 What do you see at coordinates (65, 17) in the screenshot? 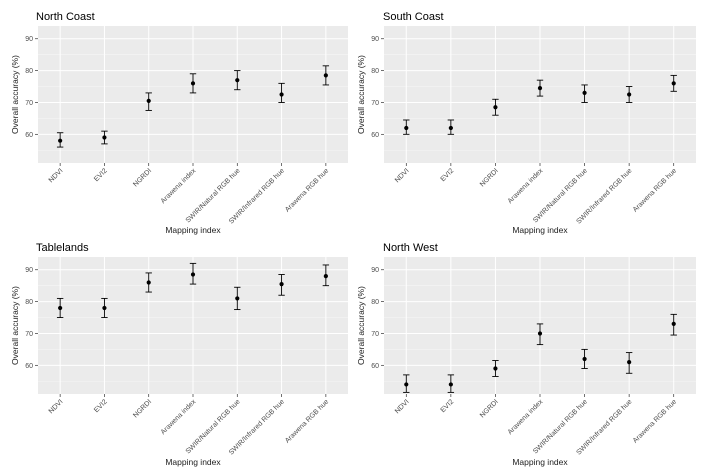
I see `panel-title: North Coast` at bounding box center [65, 17].